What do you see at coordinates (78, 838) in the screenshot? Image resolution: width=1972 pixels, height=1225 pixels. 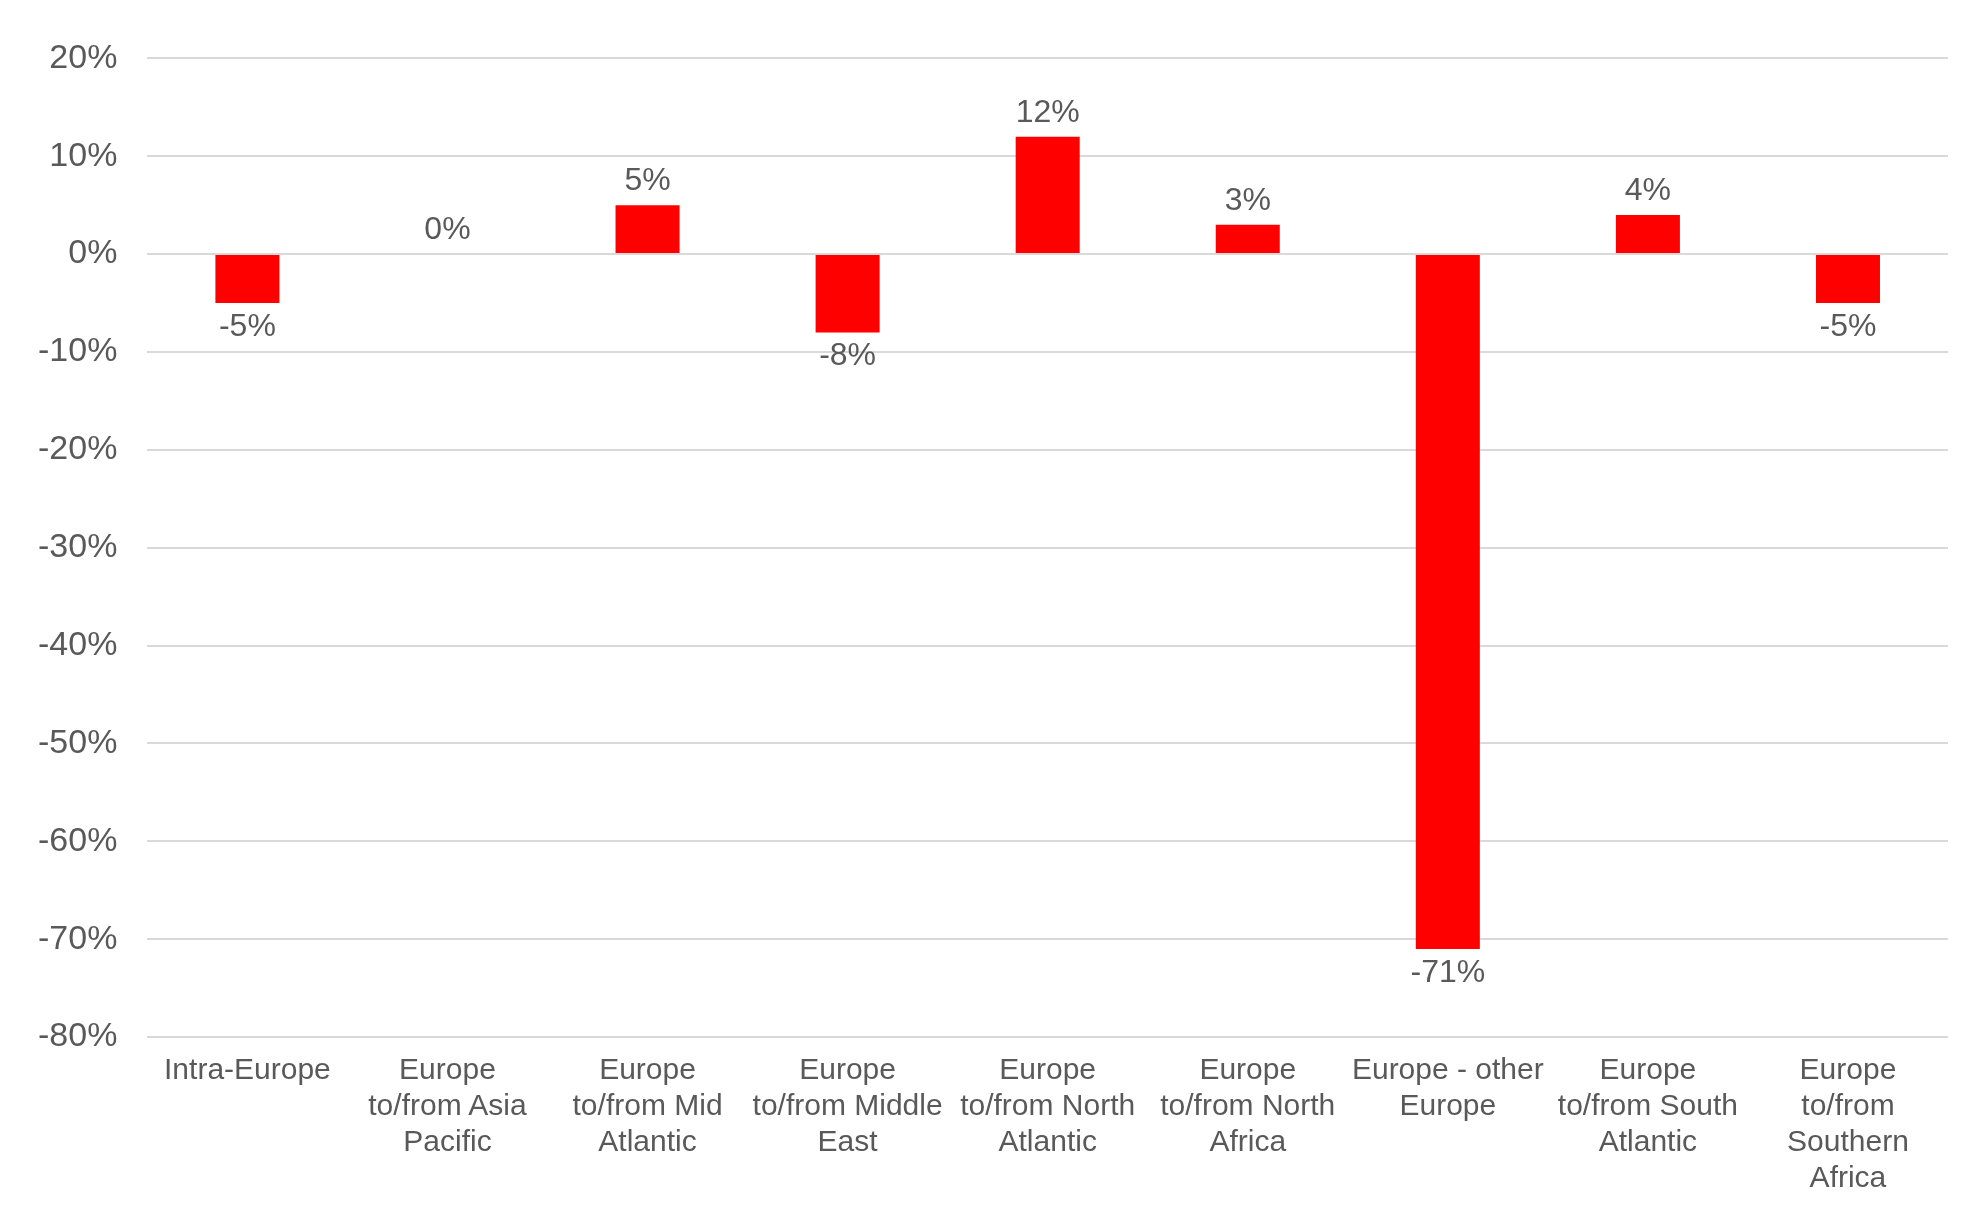 I see `y-tick-label: -60%` at bounding box center [78, 838].